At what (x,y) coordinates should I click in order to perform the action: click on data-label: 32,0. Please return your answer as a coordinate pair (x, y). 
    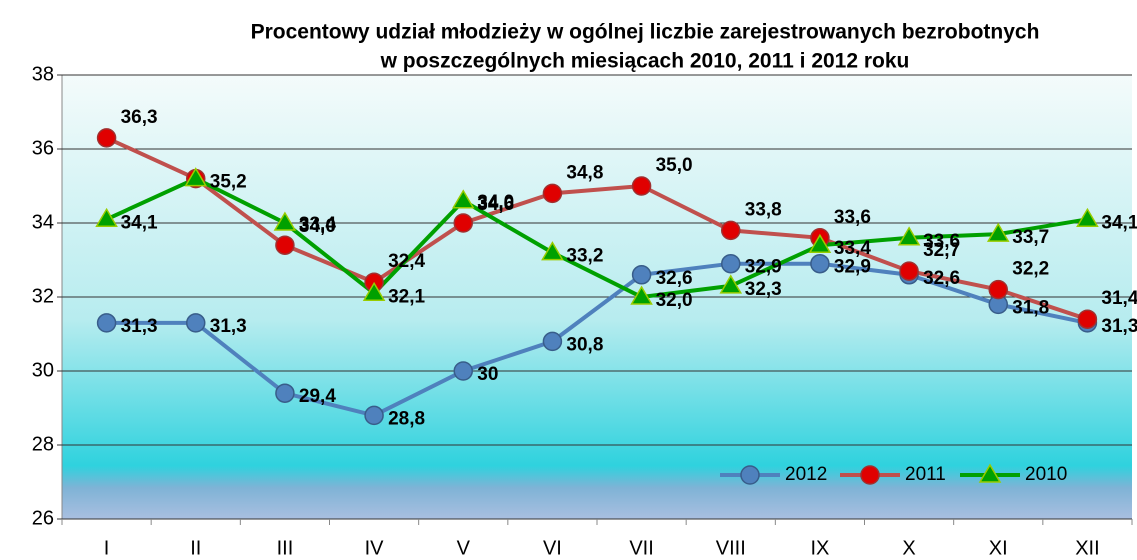
    Looking at the image, I should click on (674, 300).